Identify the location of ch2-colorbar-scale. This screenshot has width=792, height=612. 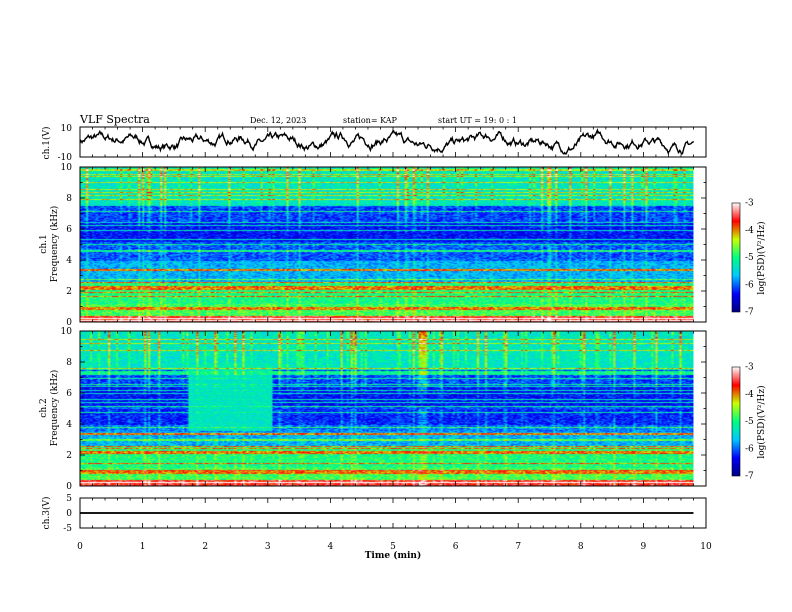
(736, 421).